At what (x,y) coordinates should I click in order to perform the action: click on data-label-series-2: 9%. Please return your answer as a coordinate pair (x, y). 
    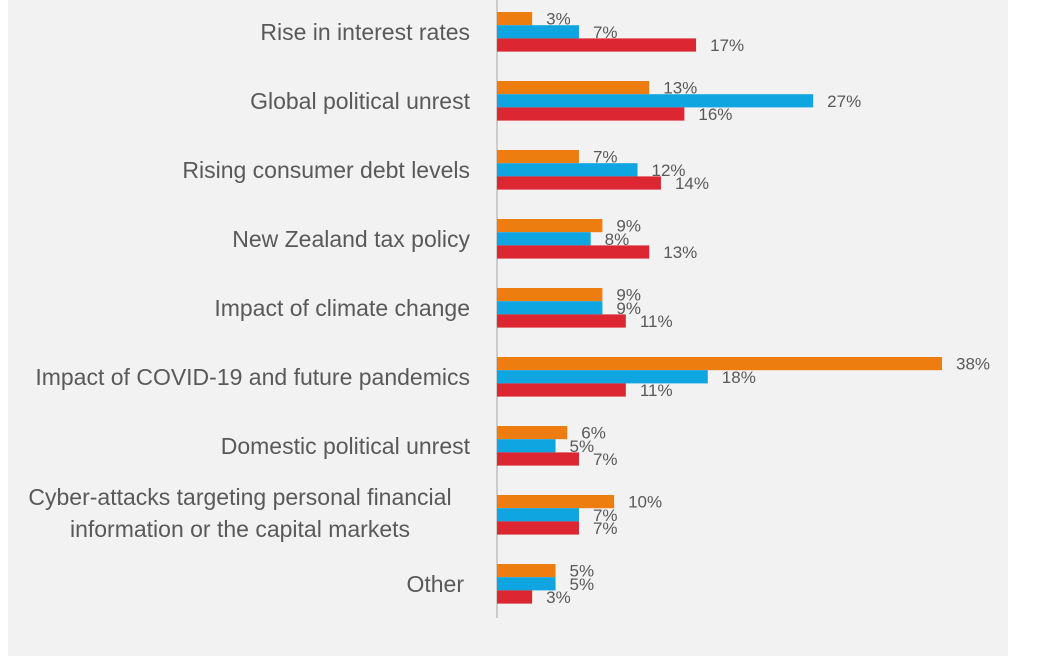
    Looking at the image, I should click on (628, 308).